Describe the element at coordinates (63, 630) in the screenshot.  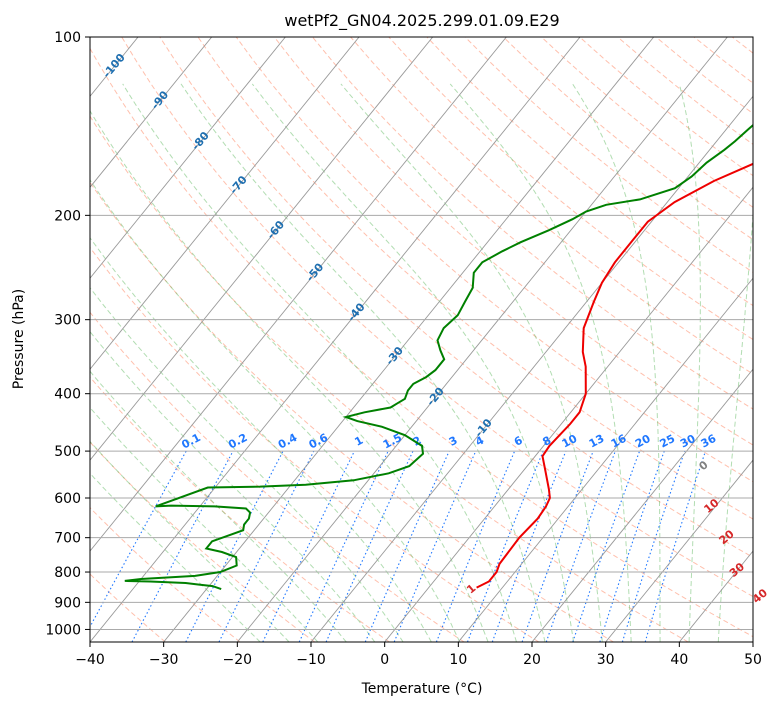
I see `y-tick-label: 1000` at that location.